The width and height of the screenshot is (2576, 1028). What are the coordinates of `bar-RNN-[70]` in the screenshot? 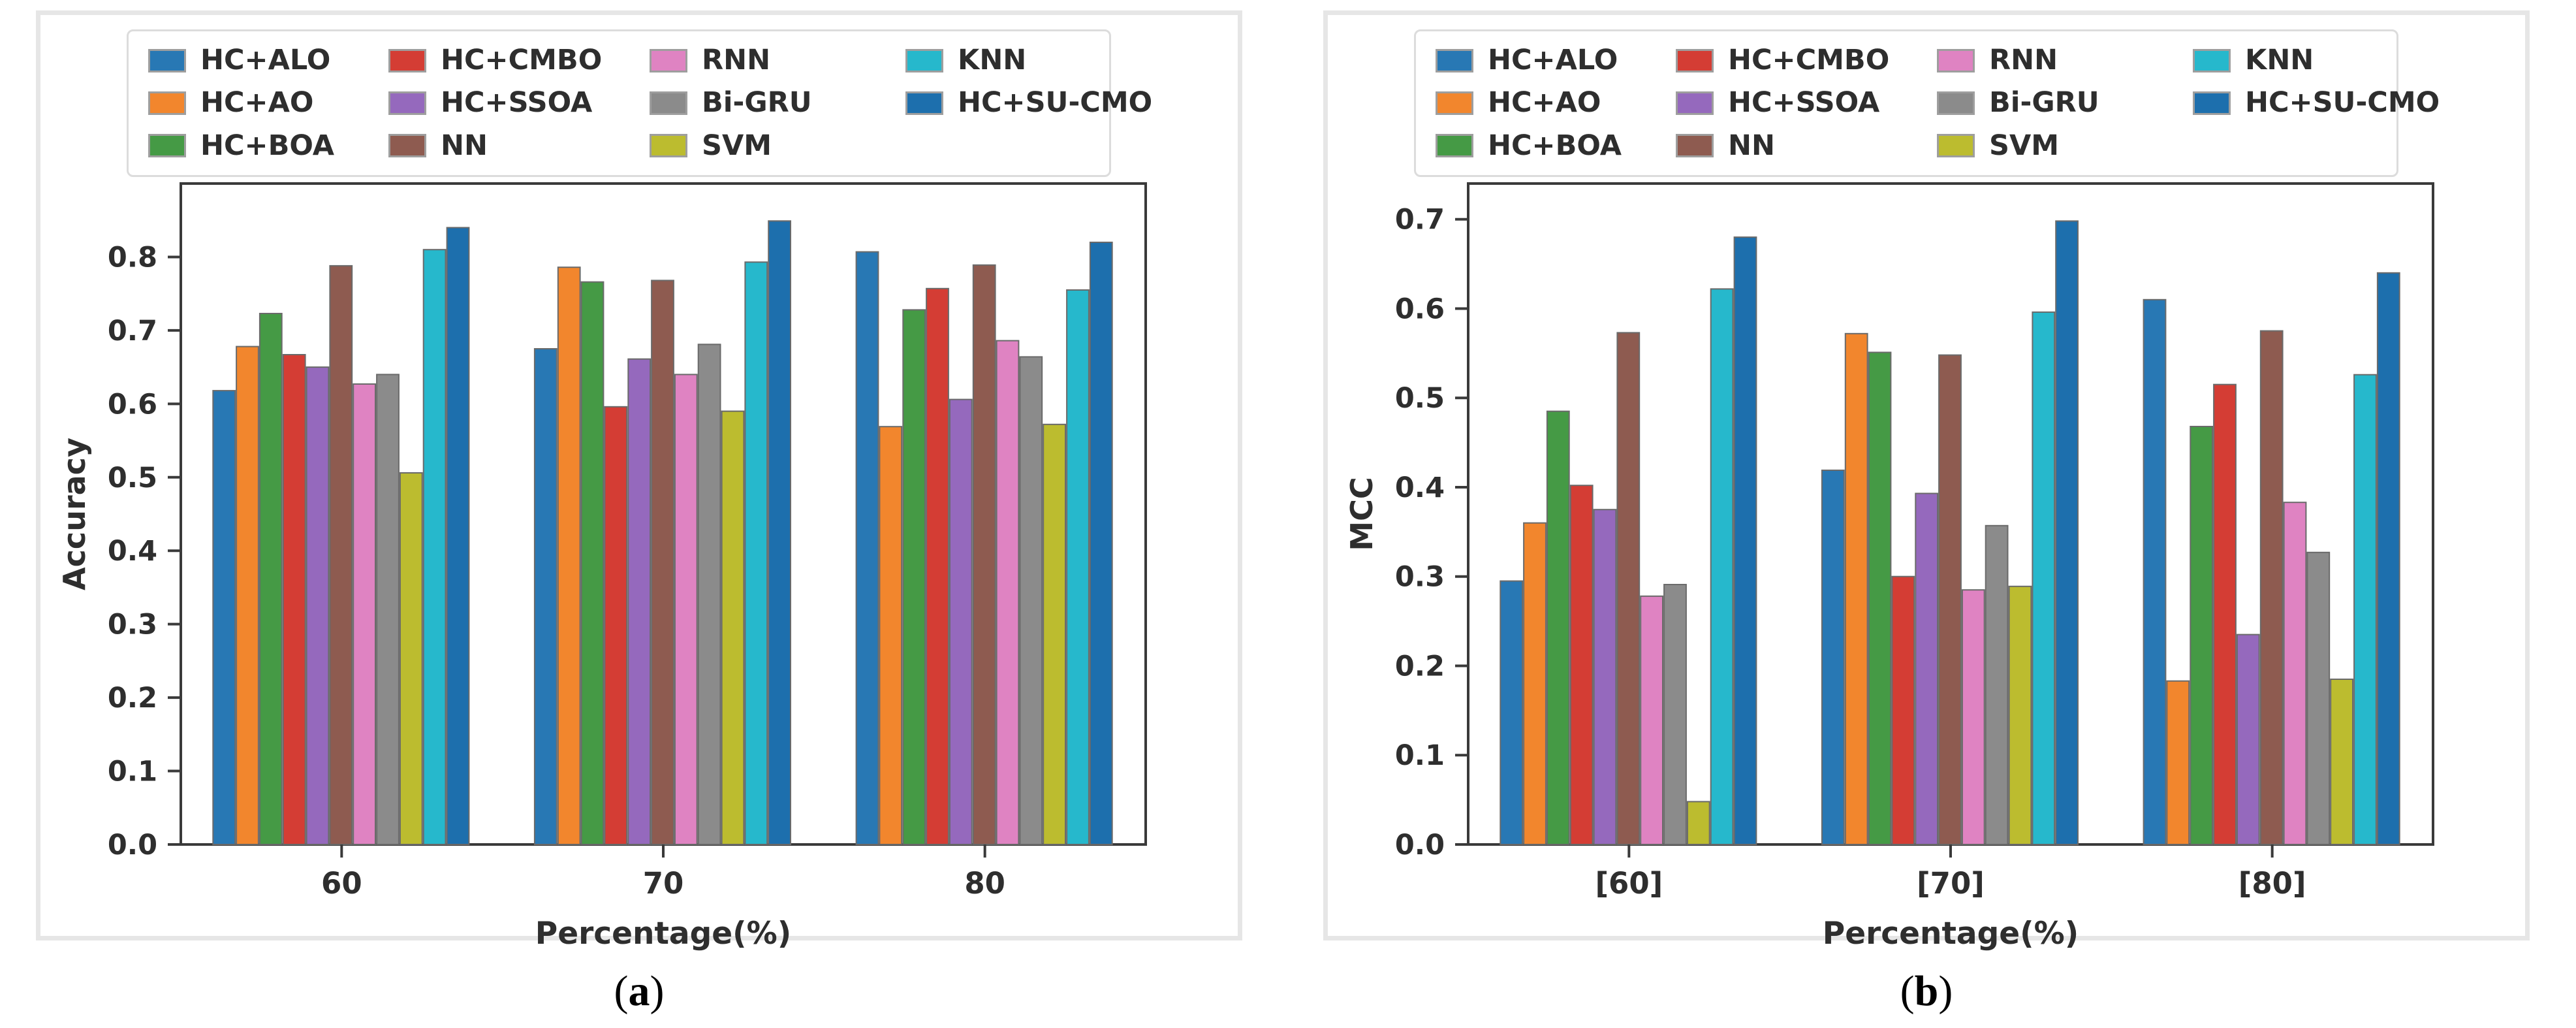 It's located at (1973, 717).